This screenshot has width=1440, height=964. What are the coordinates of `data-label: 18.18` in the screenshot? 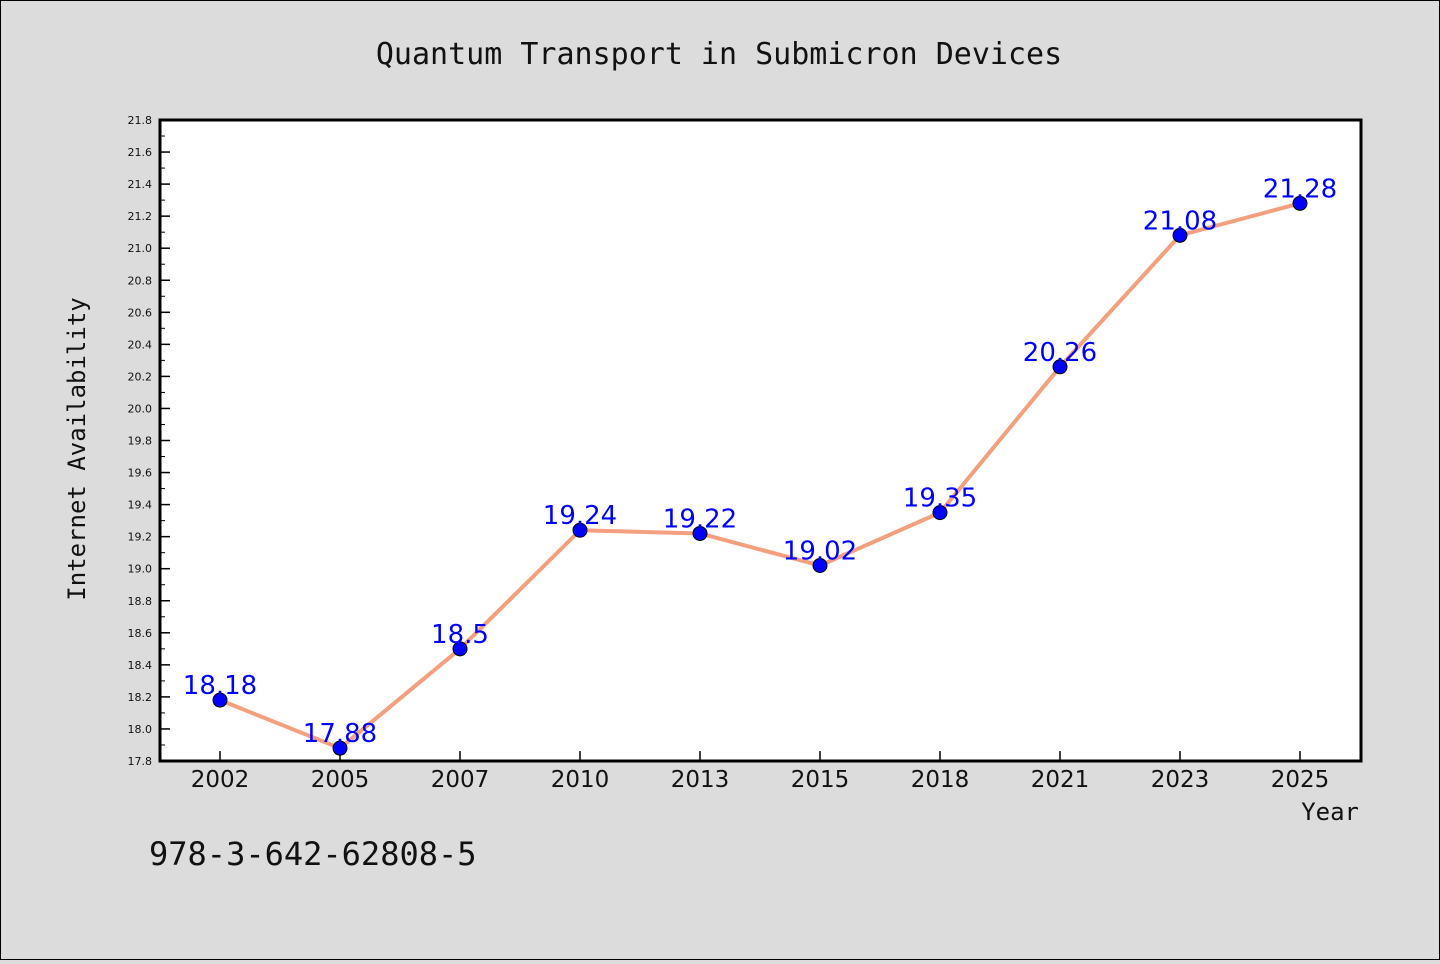 It's located at (220, 686).